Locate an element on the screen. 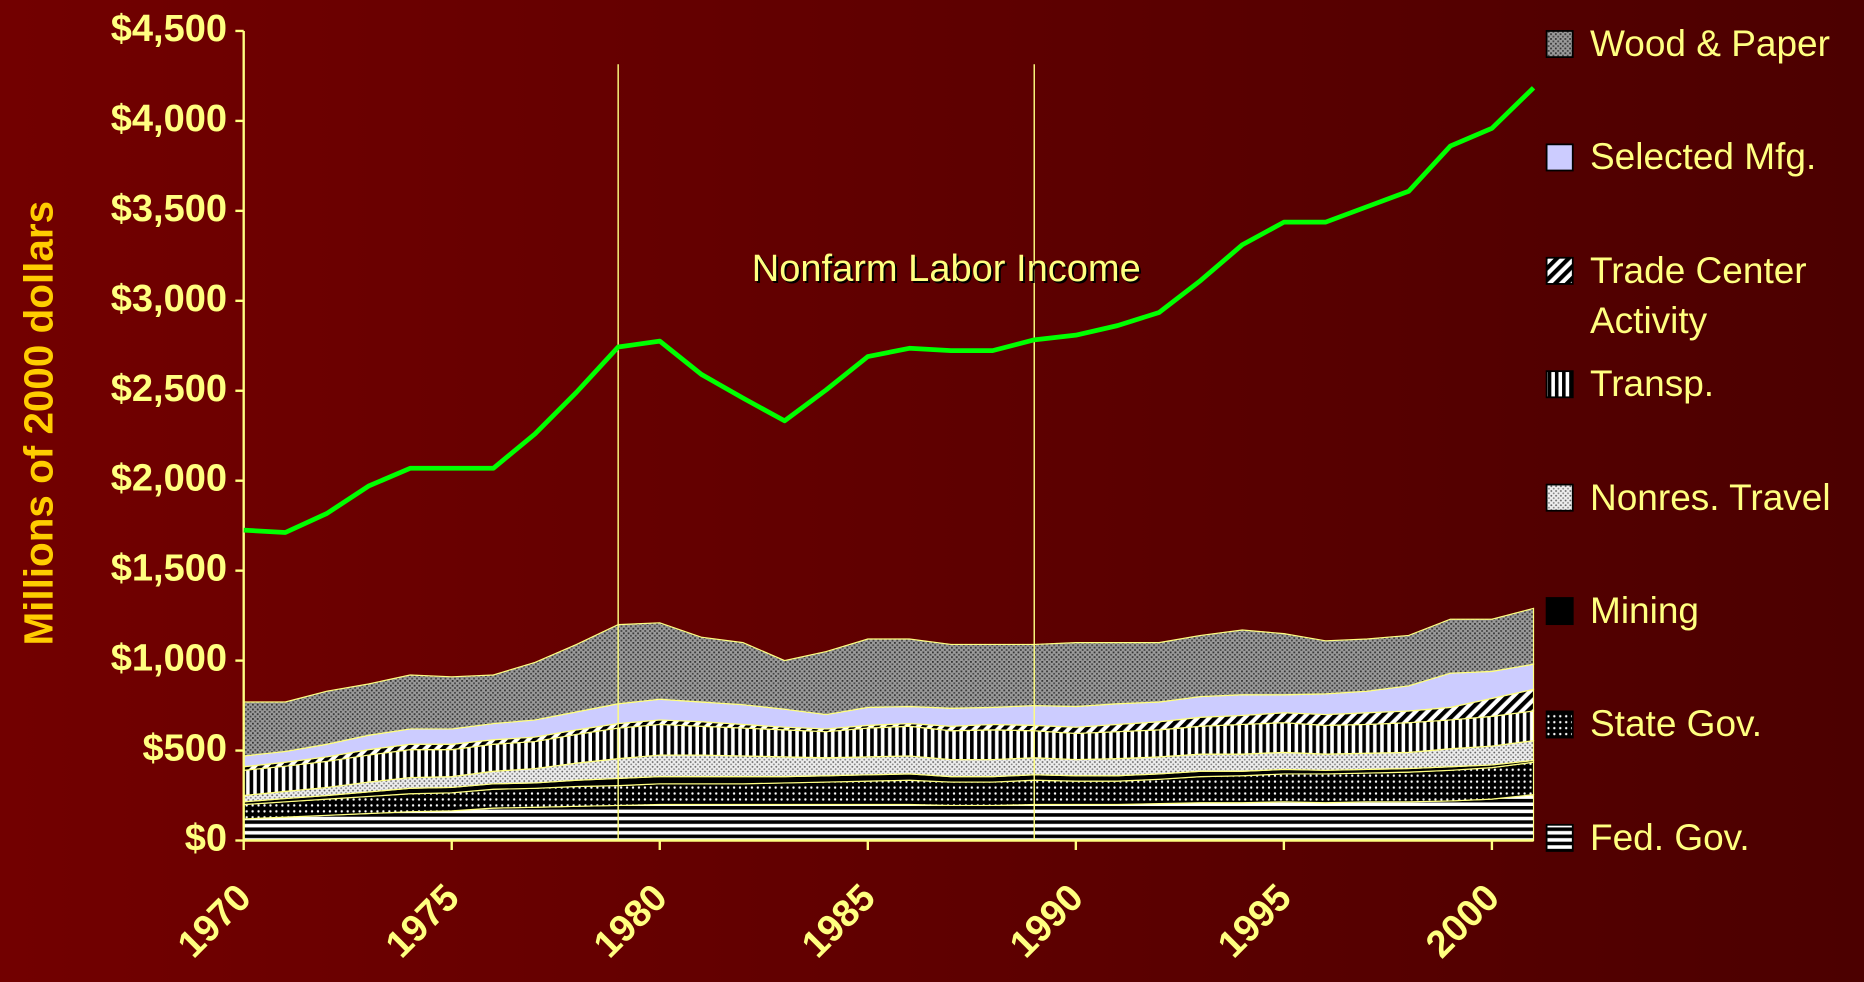  legend-label: Wood & Paper is located at coordinates (1710, 43).